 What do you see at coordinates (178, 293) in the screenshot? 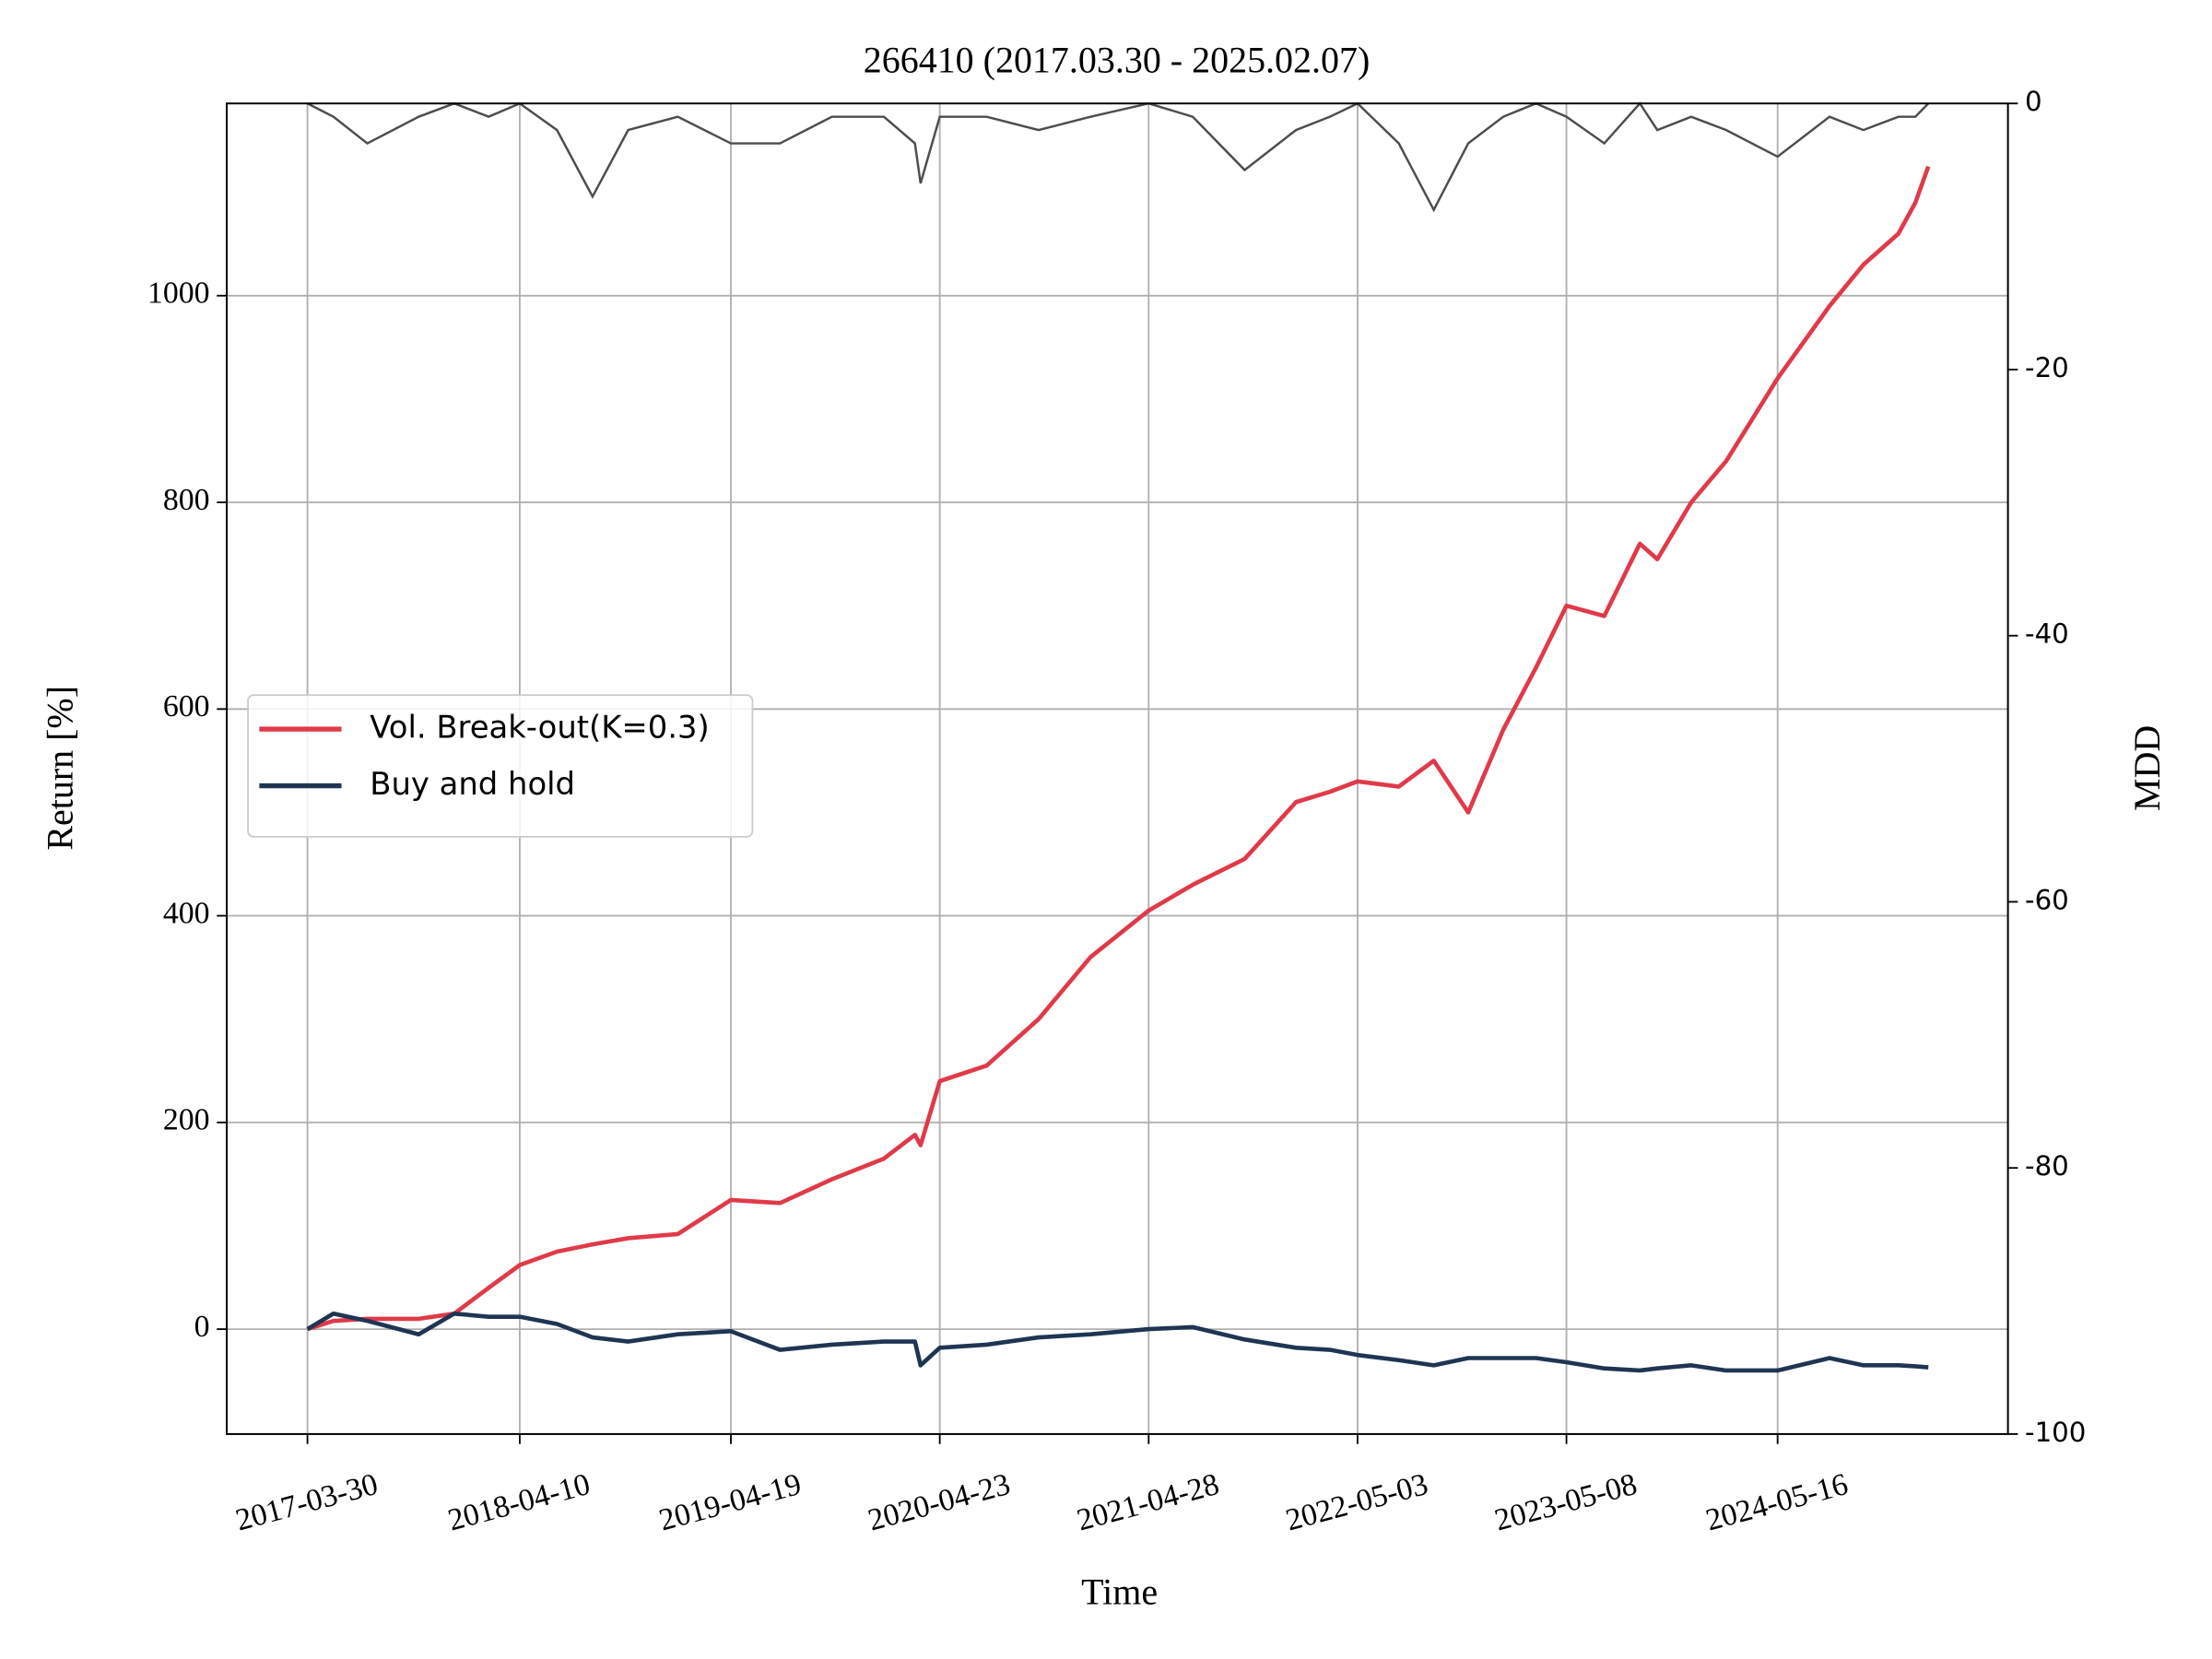
I see `y-tick-label: 1000` at bounding box center [178, 293].